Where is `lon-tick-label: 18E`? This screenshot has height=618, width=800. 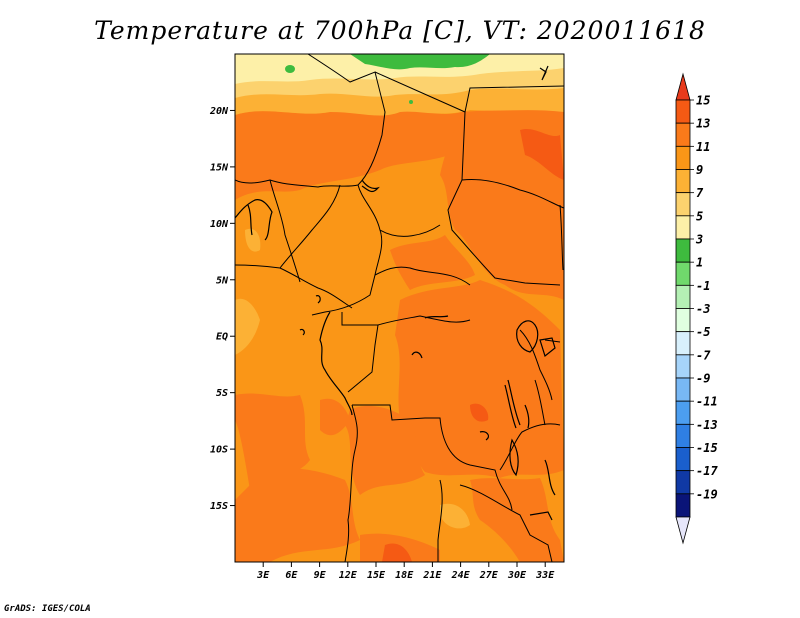 lon-tick-label: 18E is located at coordinates (404, 575).